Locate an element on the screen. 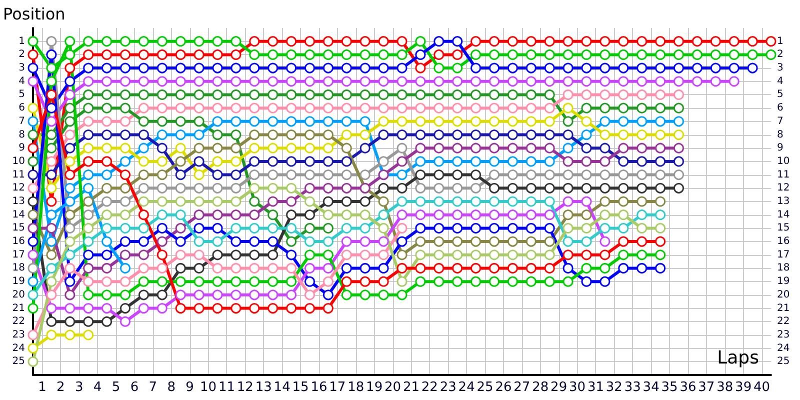  y-tick-label: 8 is located at coordinates (21, 134).